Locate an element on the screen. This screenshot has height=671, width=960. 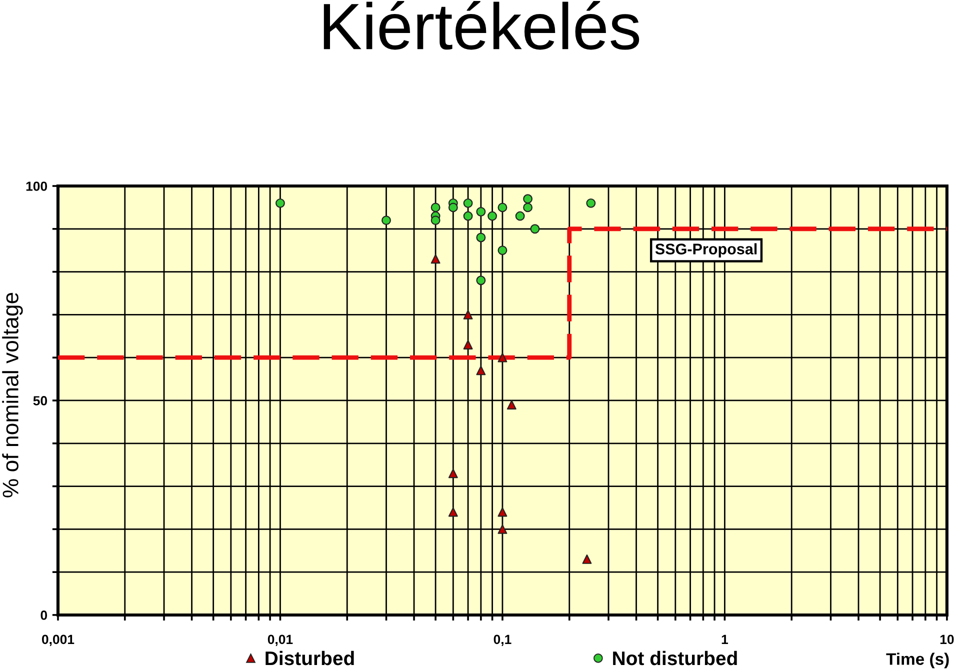
y-tick-label: 50 is located at coordinates (40, 401).